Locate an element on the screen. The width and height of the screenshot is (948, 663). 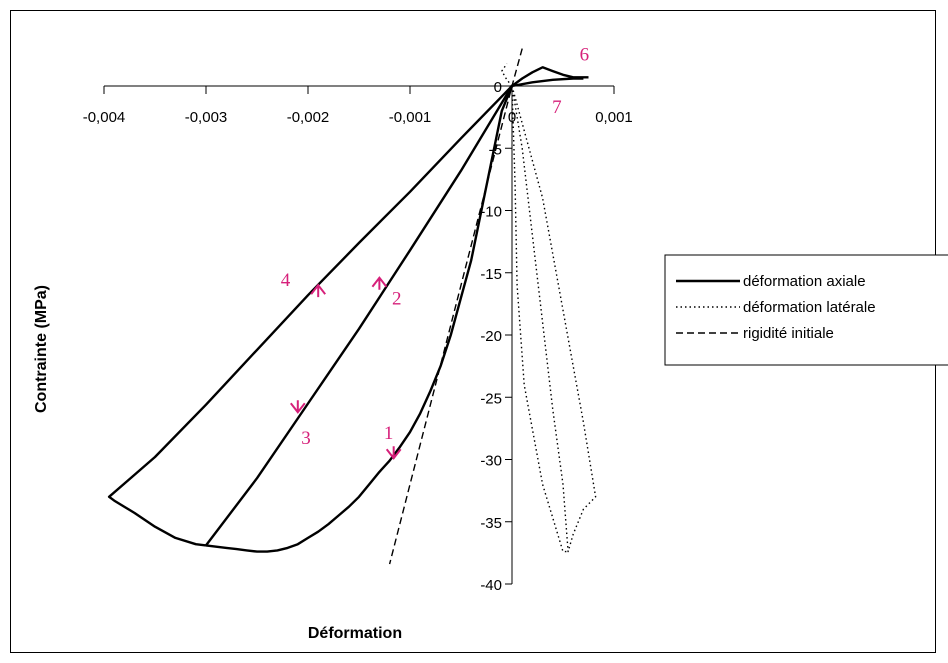
y-tick-label: -30 is located at coordinates (491, 461).